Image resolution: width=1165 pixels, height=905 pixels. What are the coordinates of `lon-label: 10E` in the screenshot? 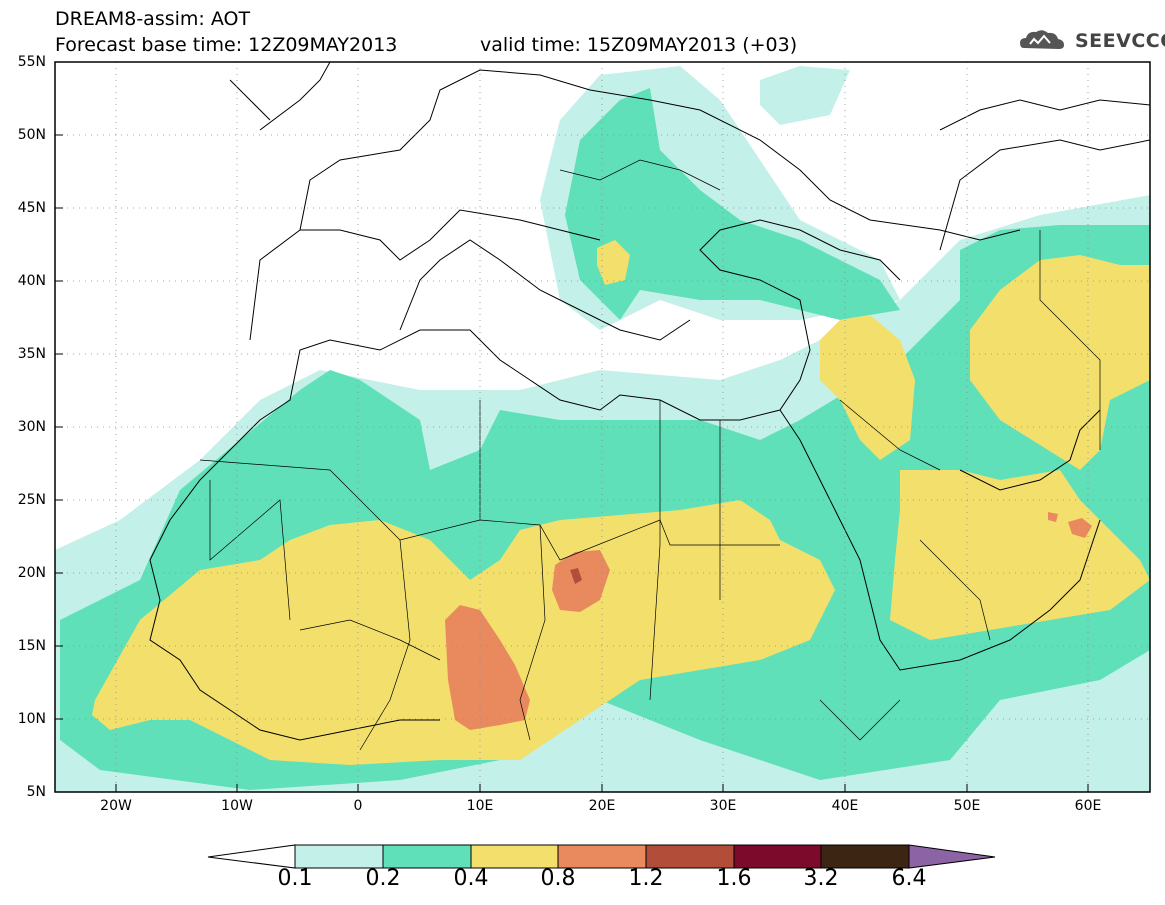 It's located at (480, 806).